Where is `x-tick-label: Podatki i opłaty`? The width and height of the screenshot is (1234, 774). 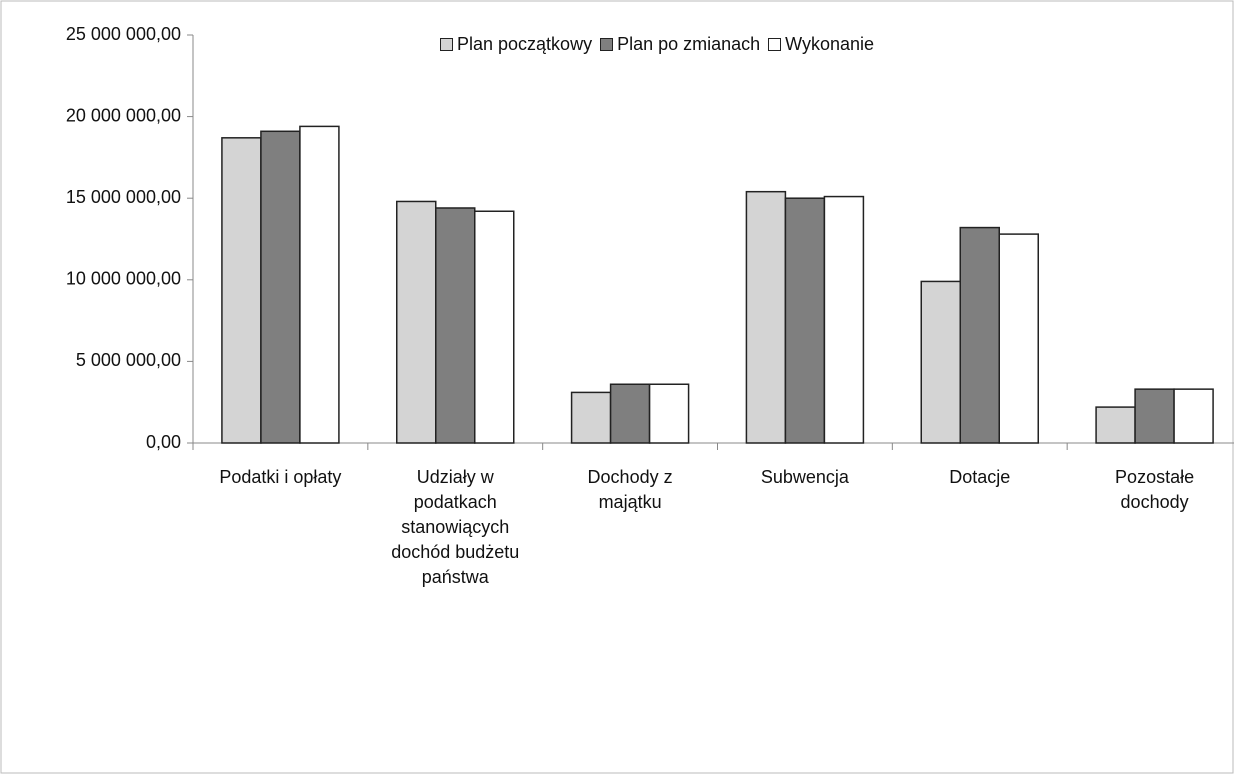 x-tick-label: Podatki i opłaty is located at coordinates (280, 477).